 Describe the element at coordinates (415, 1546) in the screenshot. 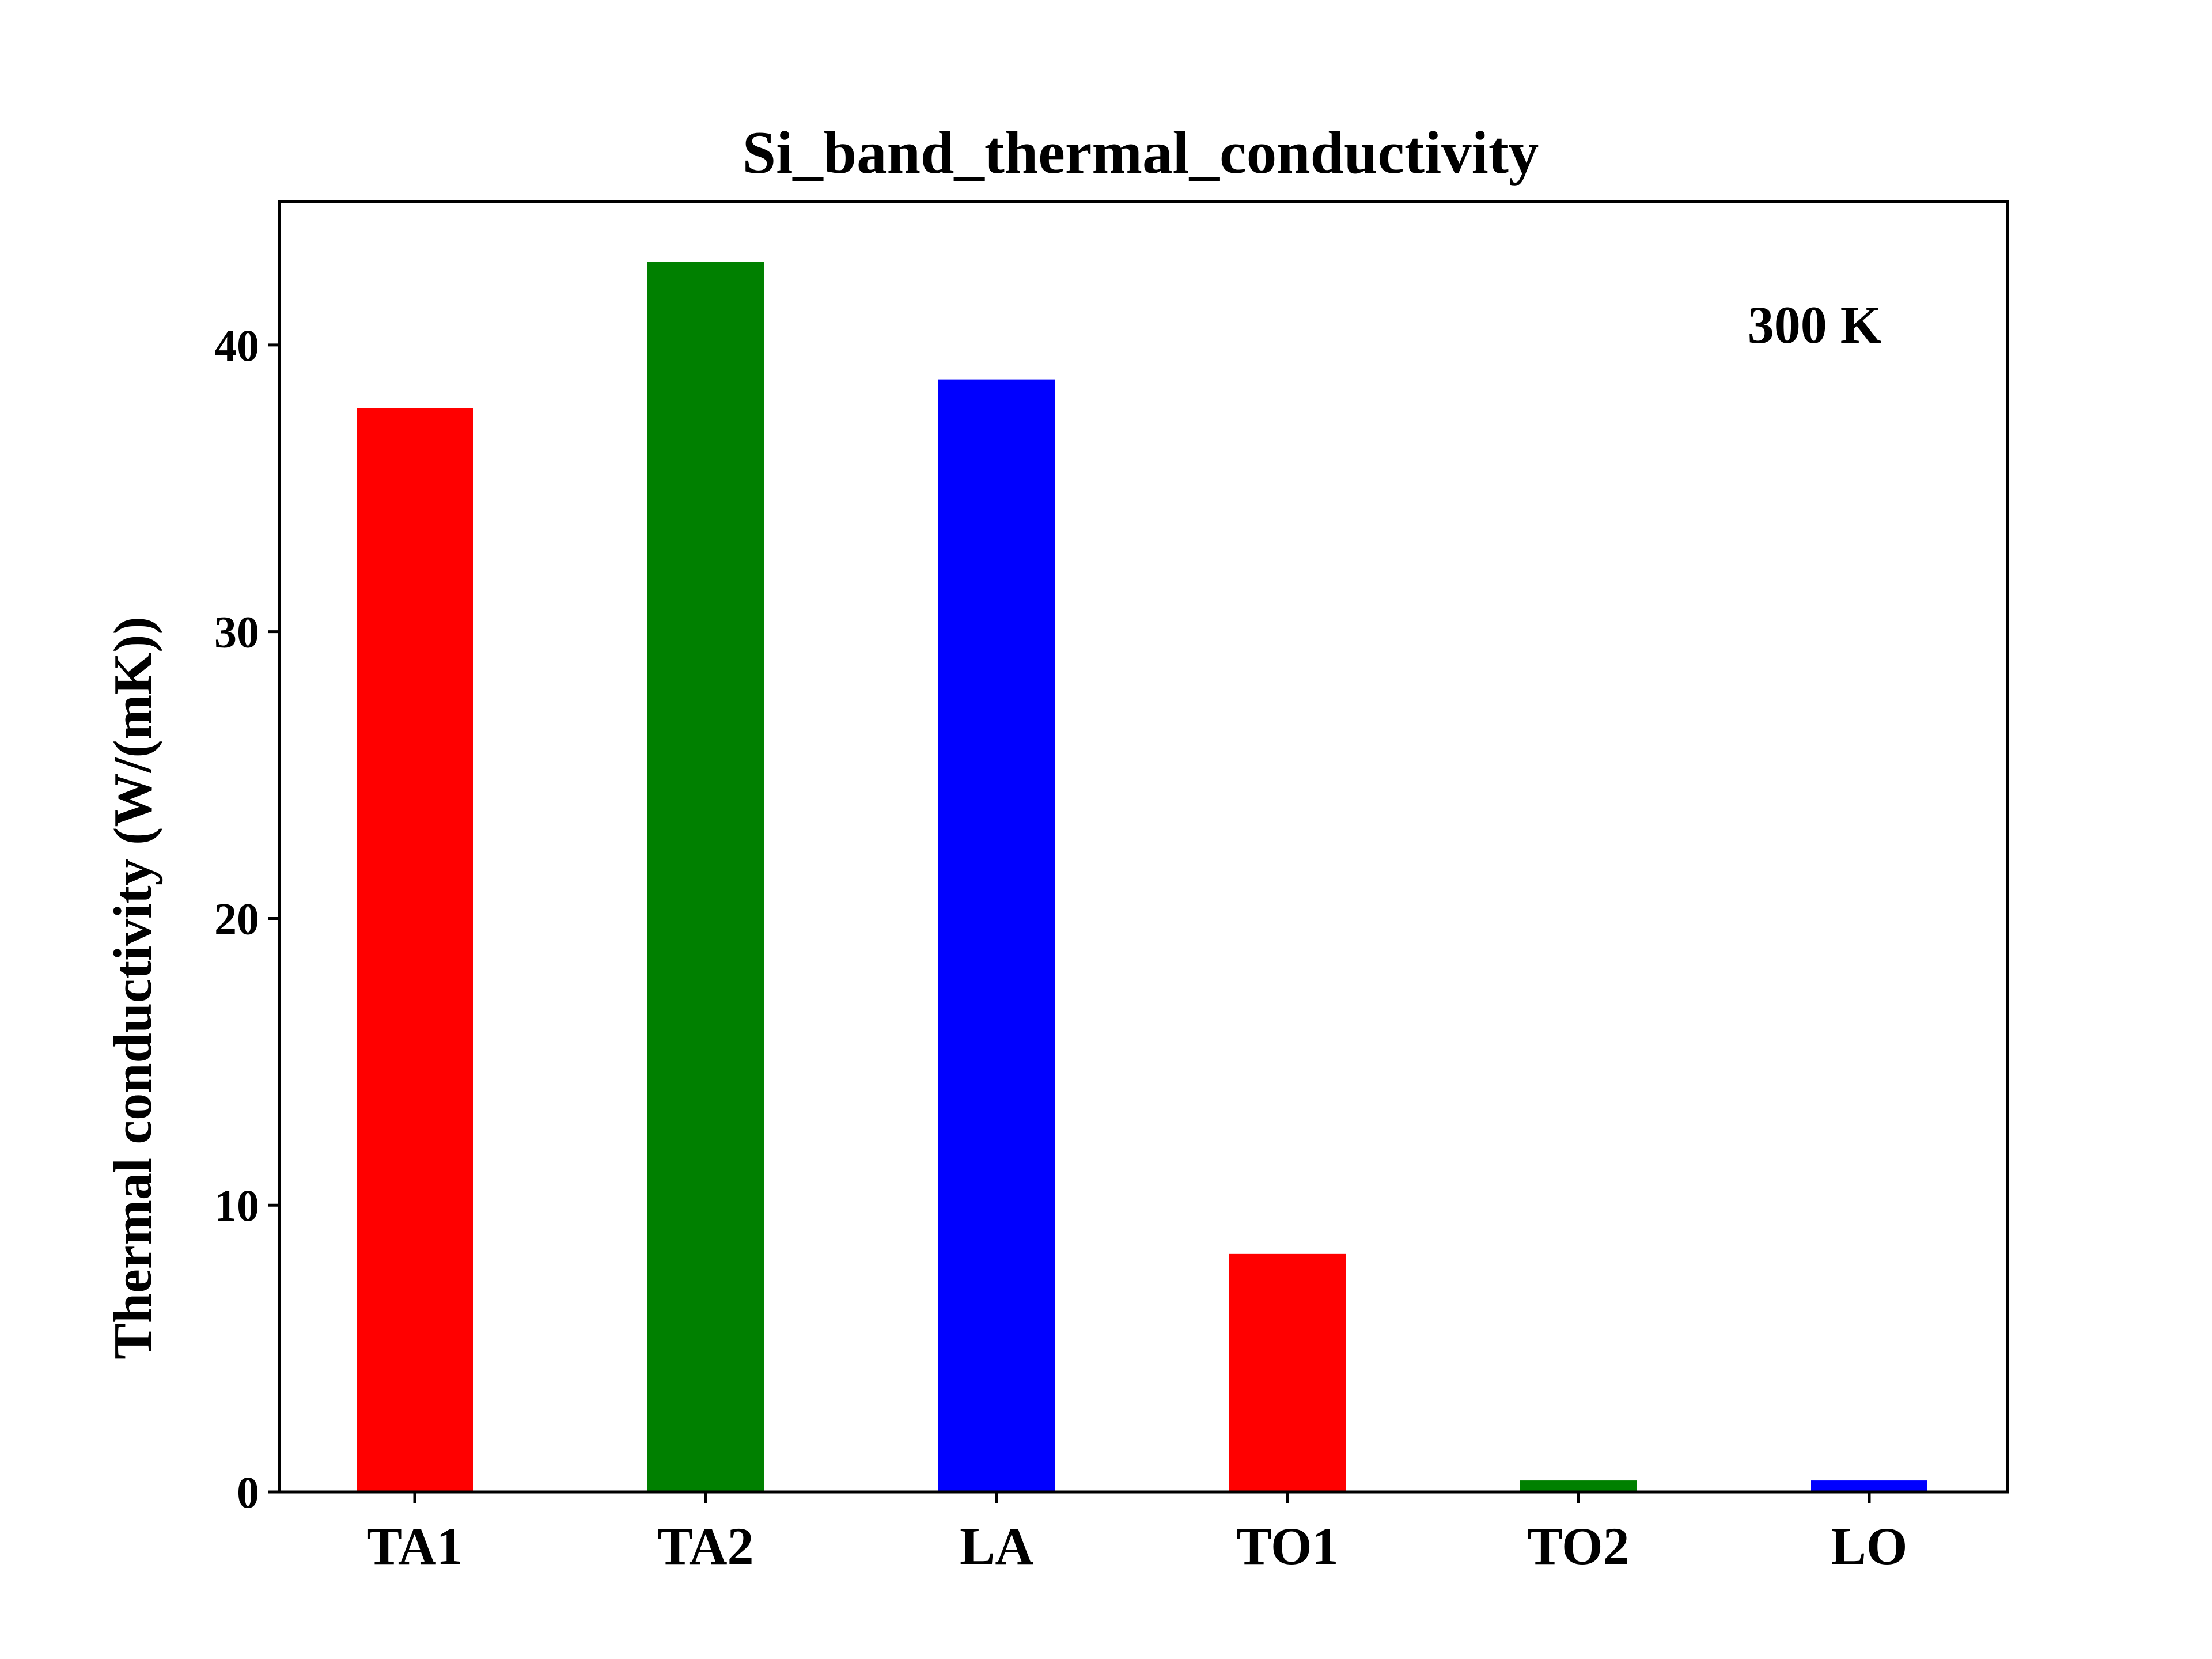

I see `x-tick-label-ta1: TA1` at that location.